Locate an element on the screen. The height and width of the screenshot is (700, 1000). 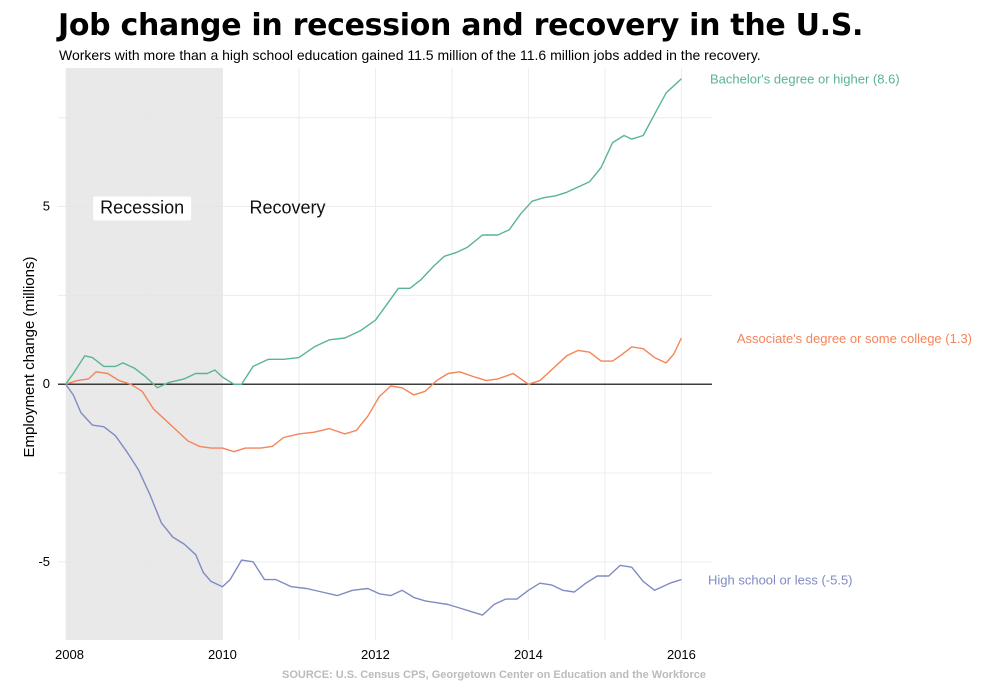
y-tick-label: 5 is located at coordinates (46, 206).